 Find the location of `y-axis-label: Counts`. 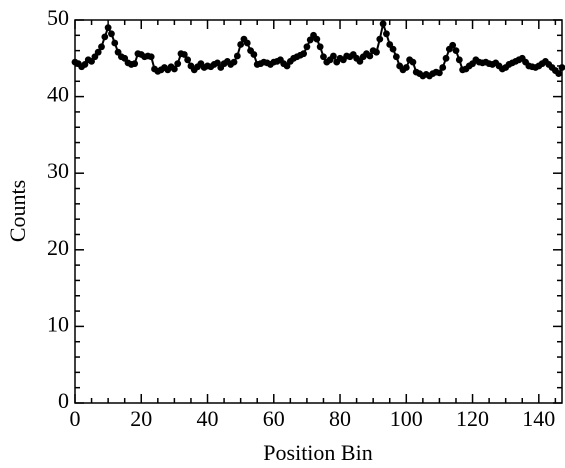

y-axis-label: Counts is located at coordinates (17, 211).